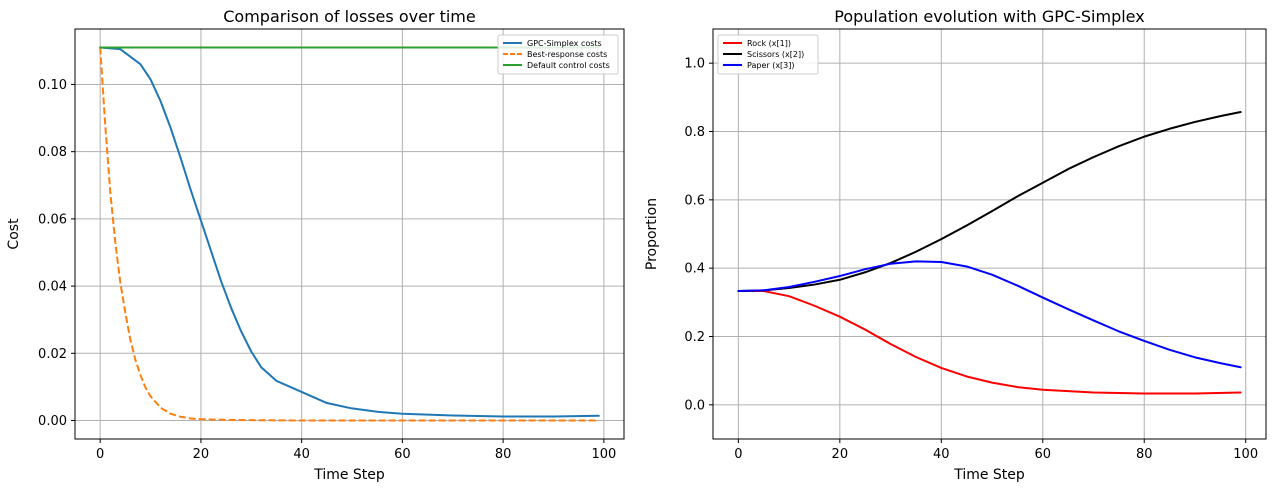 Image resolution: width=1276 pixels, height=492 pixels. Describe the element at coordinates (52, 354) in the screenshot. I see `y-tick-label: 0.02` at that location.